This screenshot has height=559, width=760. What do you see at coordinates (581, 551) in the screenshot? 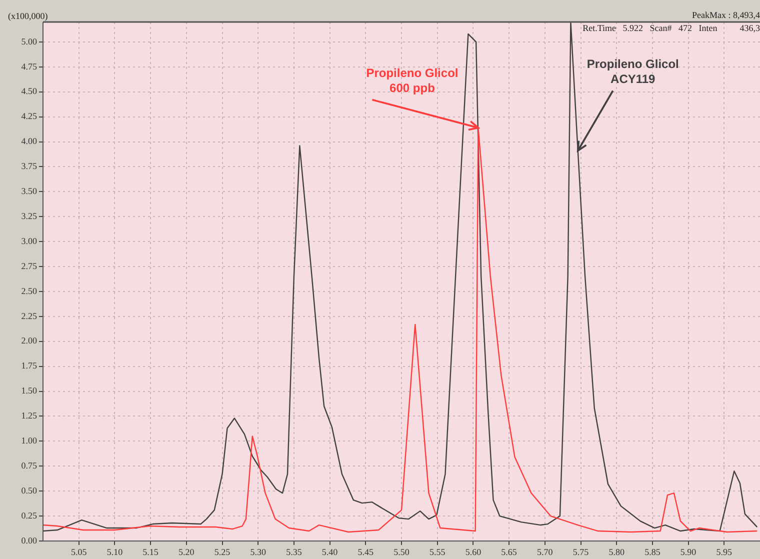
I see `x-tick-label: 5.75` at bounding box center [581, 551].